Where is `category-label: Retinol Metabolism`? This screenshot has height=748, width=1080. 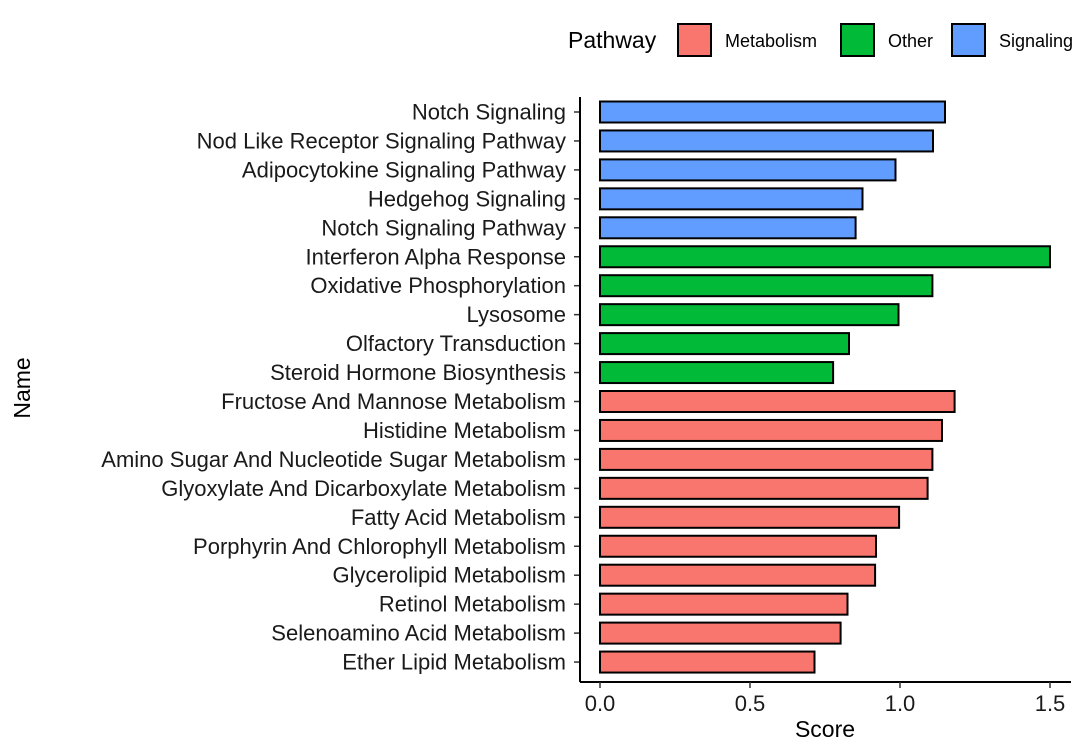 category-label: Retinol Metabolism is located at coordinates (472, 604).